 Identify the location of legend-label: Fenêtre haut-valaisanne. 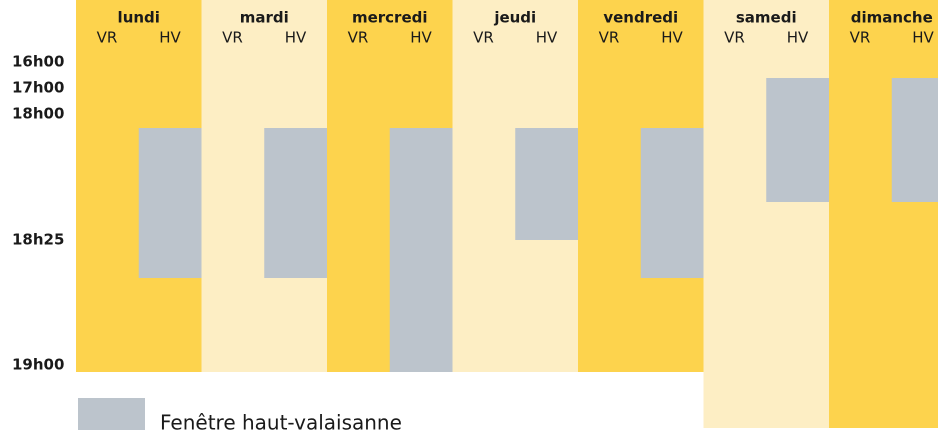
(281, 423).